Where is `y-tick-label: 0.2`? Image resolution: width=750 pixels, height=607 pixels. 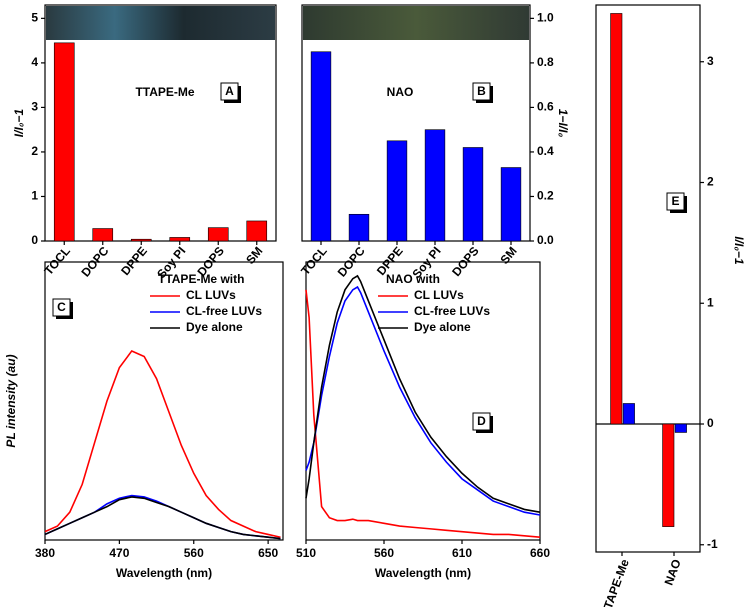 y-tick-label: 0.2 is located at coordinates (545, 196).